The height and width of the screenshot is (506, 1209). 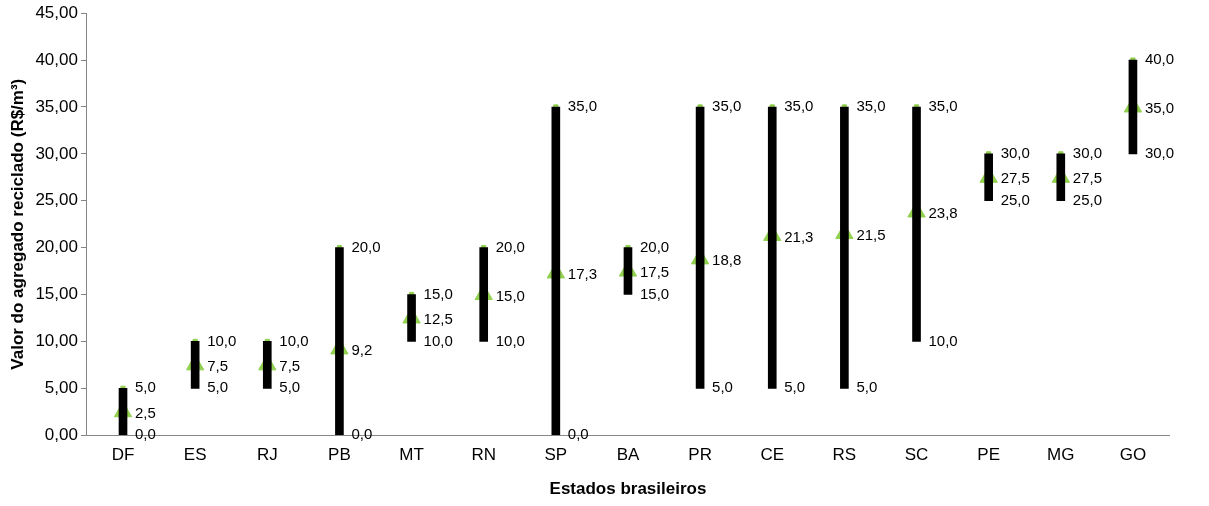 I want to click on x-tick-label: SC, so click(x=916, y=455).